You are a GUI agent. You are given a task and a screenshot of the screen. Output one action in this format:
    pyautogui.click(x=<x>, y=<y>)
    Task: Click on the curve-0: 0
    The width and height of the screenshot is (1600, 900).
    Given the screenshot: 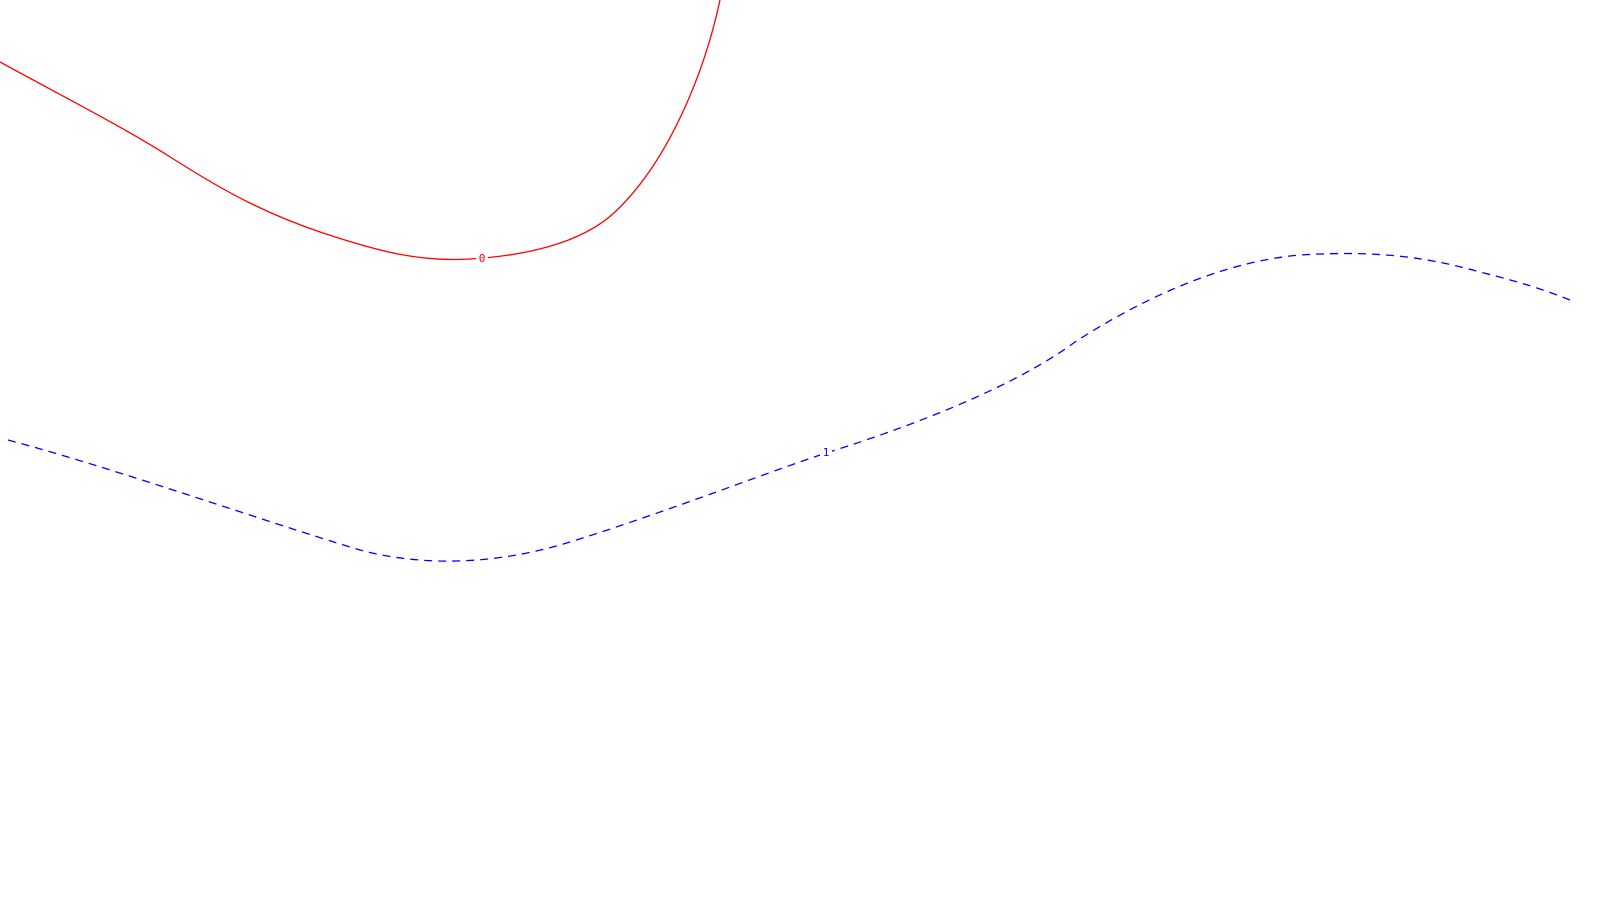 What is the action you would take?
    pyautogui.click(x=360, y=132)
    